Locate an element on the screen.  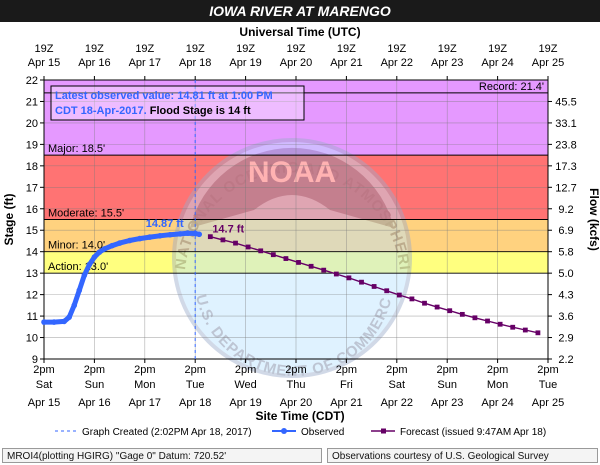
top-axis-title: Universal Time (UTC) is located at coordinates (299, 32).